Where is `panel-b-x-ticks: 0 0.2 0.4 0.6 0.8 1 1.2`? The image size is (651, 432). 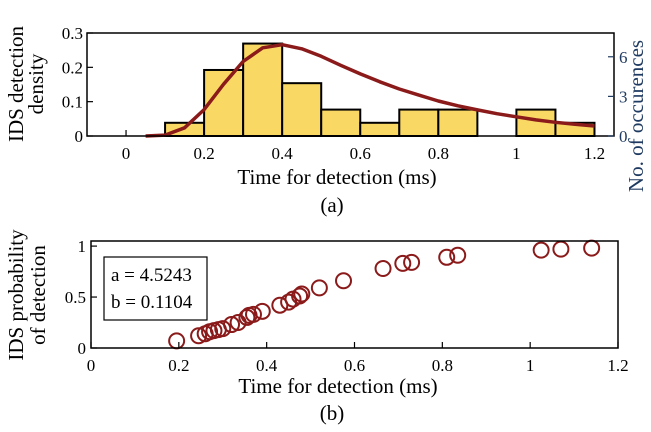 panel-b-x-ticks: 0 0.2 0.4 0.6 0.8 1 1.2 is located at coordinates (358, 358).